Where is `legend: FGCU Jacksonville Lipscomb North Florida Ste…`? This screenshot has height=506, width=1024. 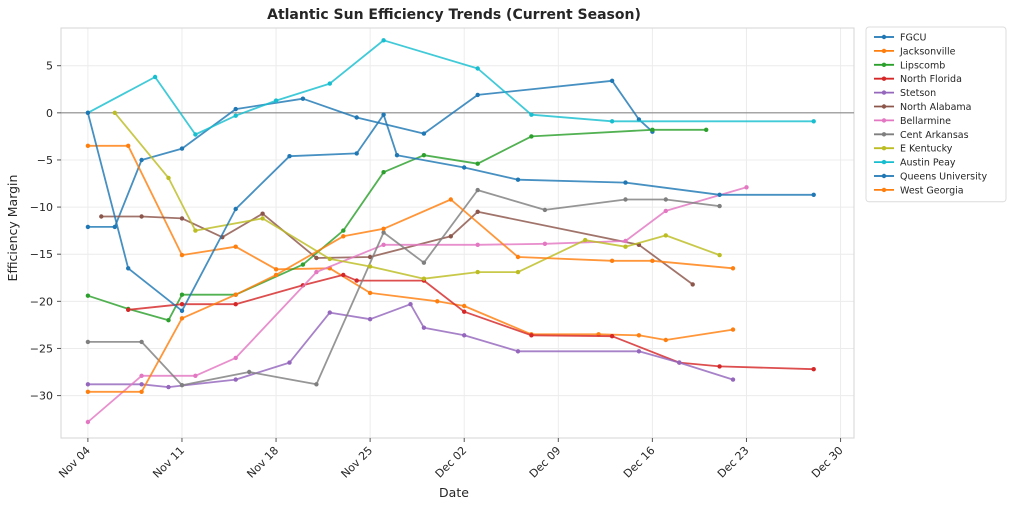
legend: FGCU Jacksonville Lipscomb North Florida Ste… is located at coordinates (936, 114).